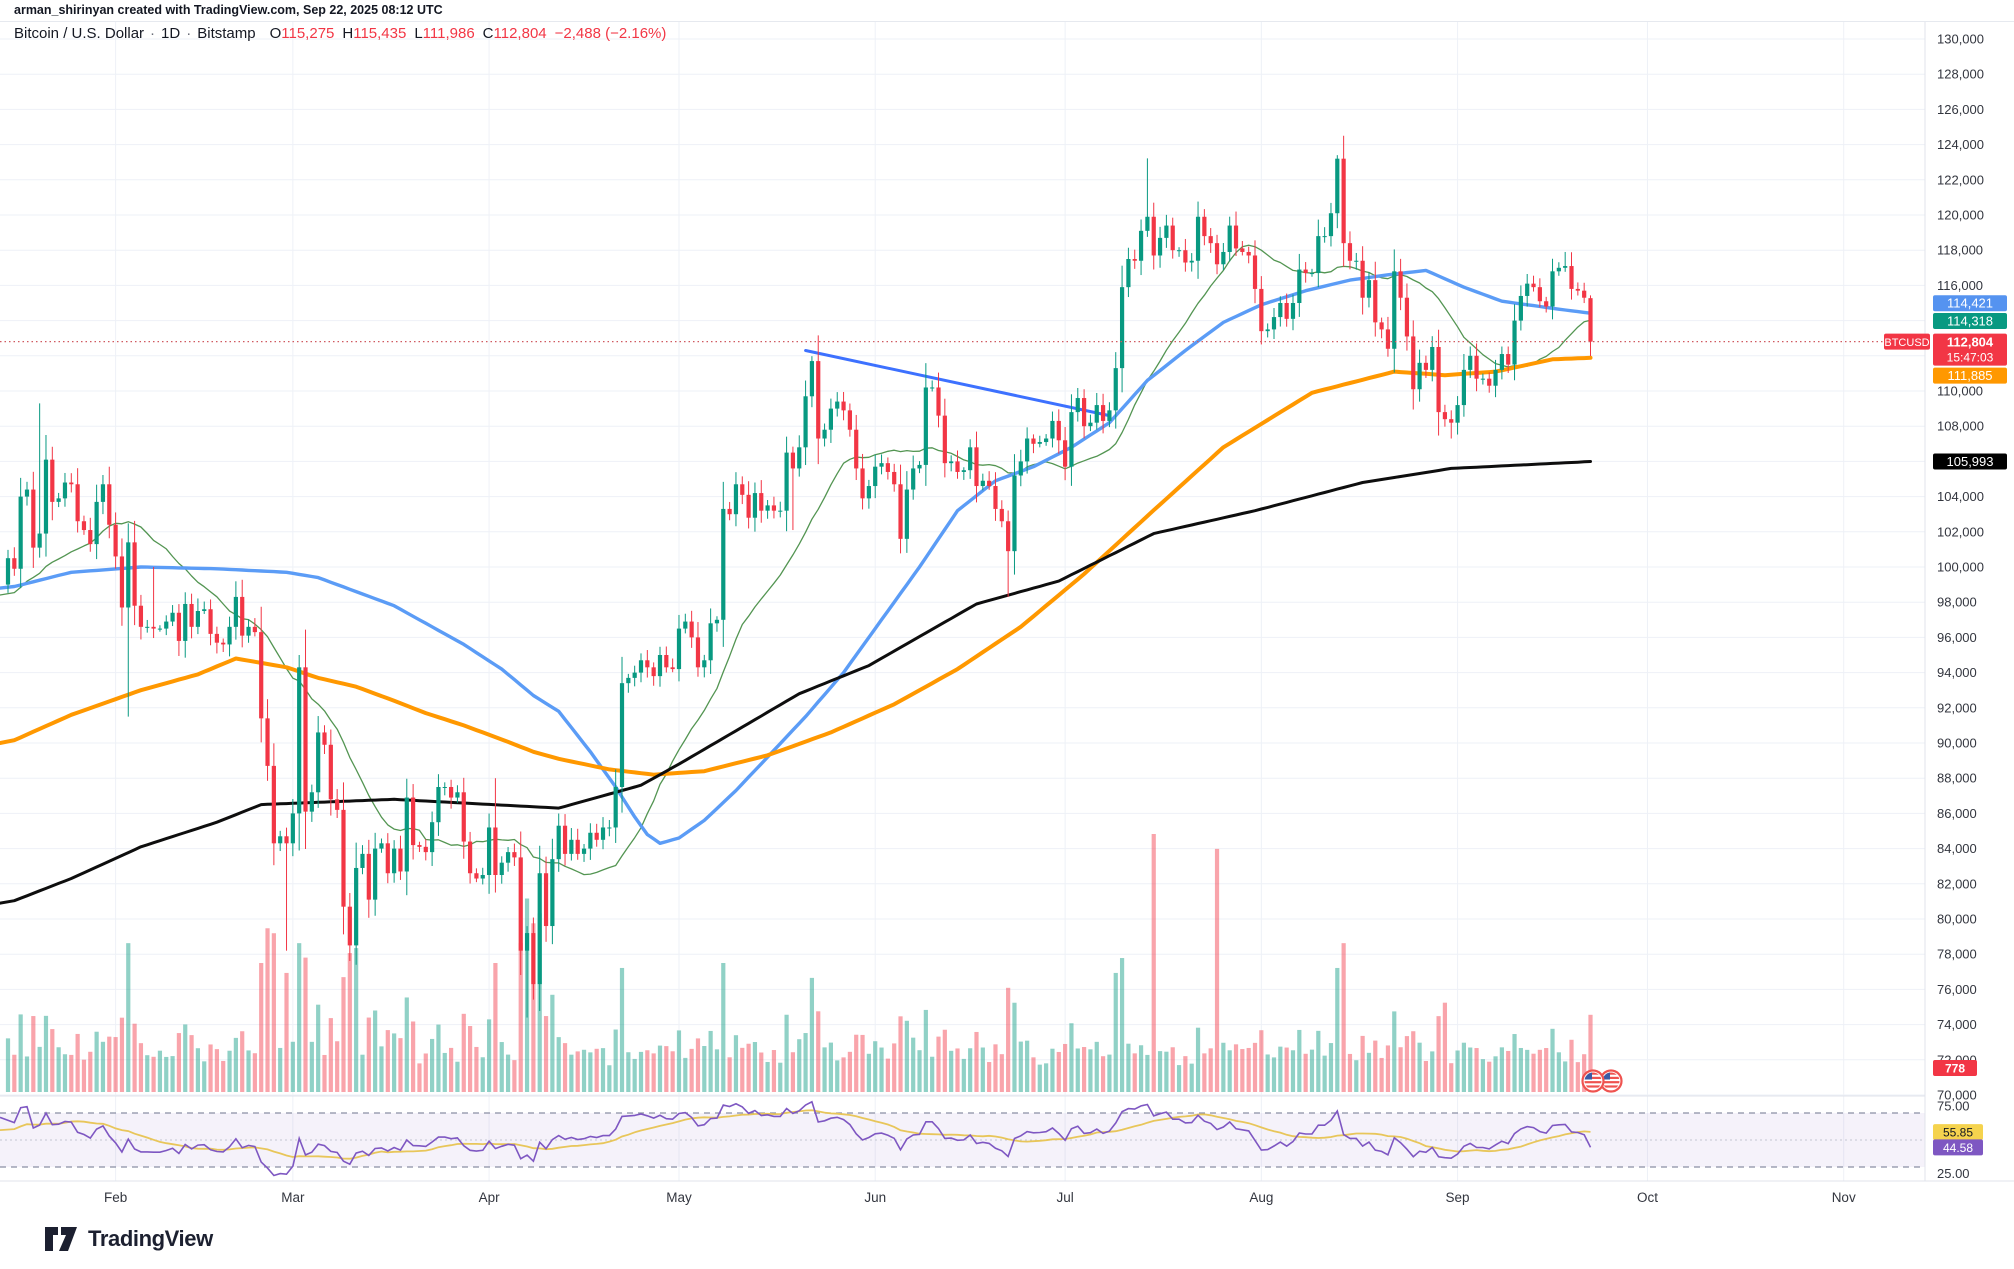 The image size is (2014, 1269). What do you see at coordinates (1957, 954) in the screenshot?
I see `svg-text: 78,000` at bounding box center [1957, 954].